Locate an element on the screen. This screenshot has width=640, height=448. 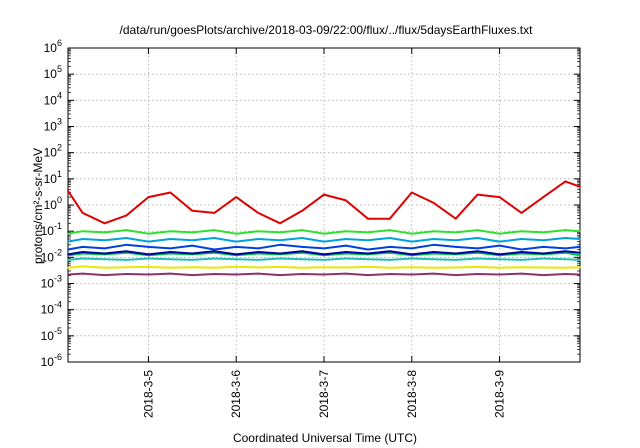
y-tick-exponent: -4 is located at coordinates (58, 305).